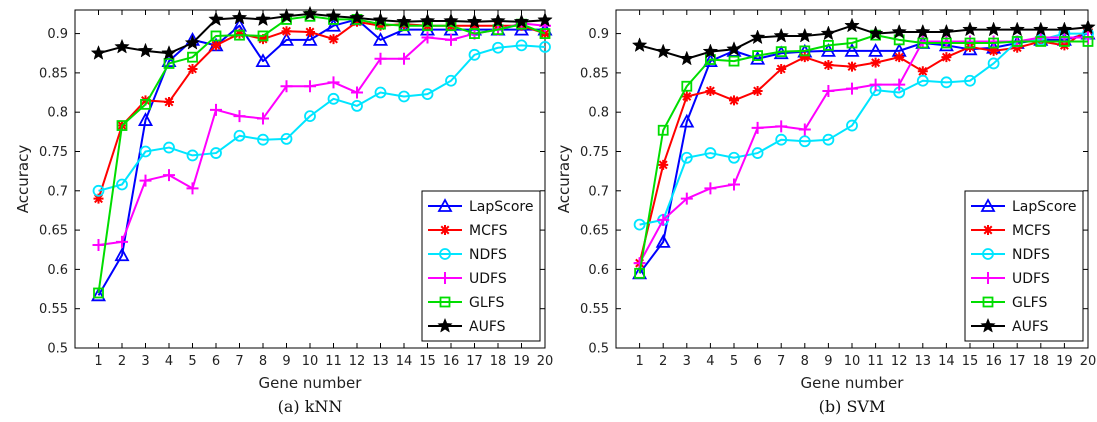 The width and height of the screenshot is (1097, 422). I want to click on legend-label-udfs: UDFS, so click(488, 279).